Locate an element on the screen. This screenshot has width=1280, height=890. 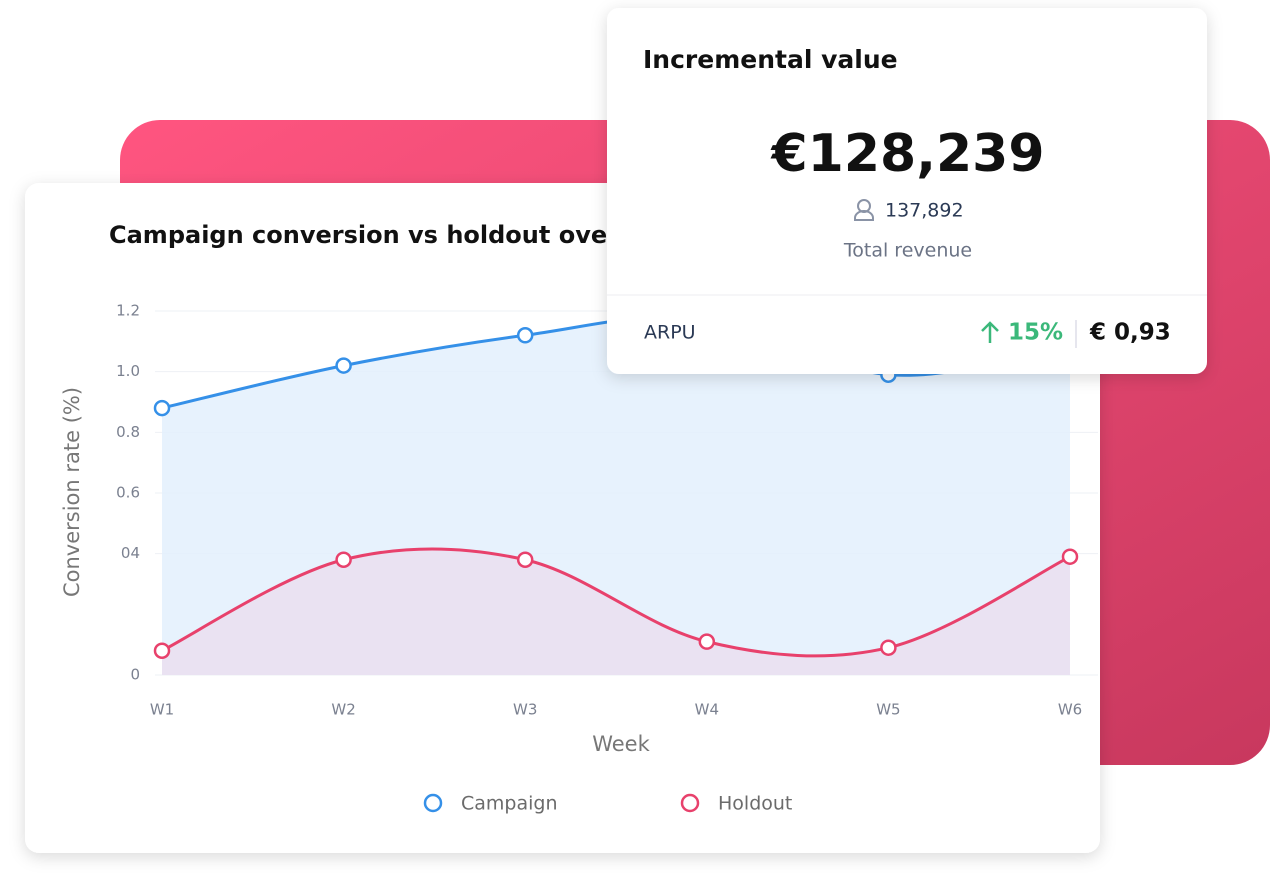
legend-label: Holdout is located at coordinates (755, 804).